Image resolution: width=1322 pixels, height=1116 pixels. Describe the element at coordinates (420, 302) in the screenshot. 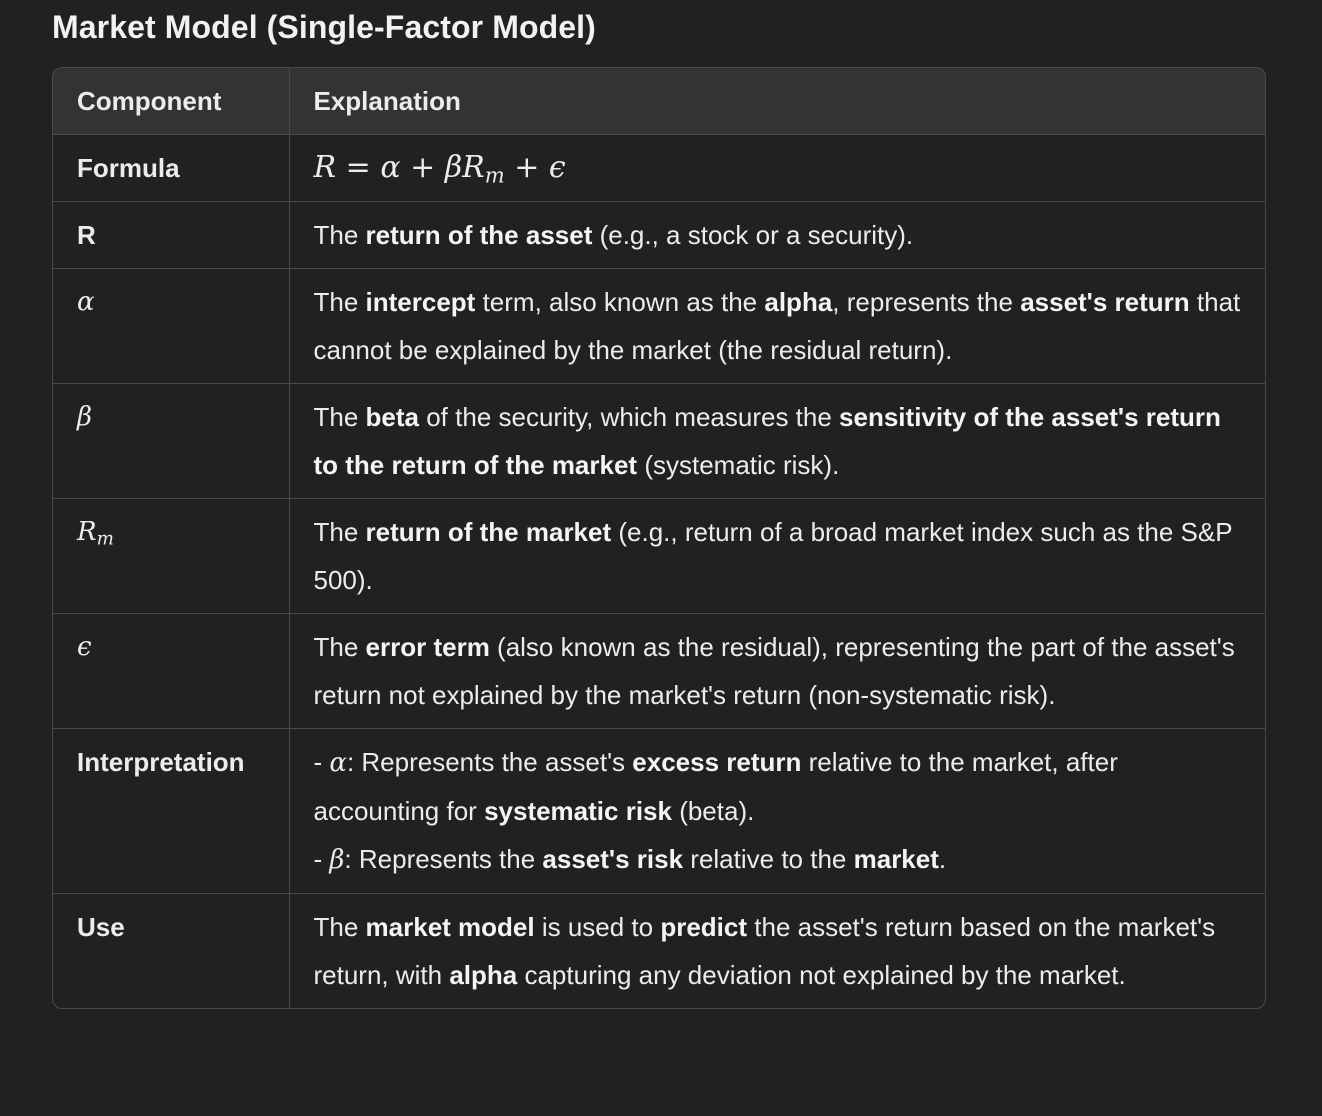

I see `bold-text: intercept` at that location.